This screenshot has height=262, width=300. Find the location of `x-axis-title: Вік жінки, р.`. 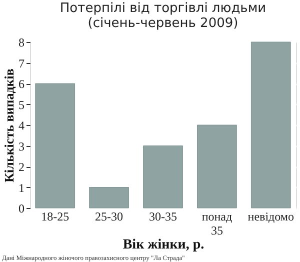

x-axis-title: Вік жінки, р. is located at coordinates (163, 245).